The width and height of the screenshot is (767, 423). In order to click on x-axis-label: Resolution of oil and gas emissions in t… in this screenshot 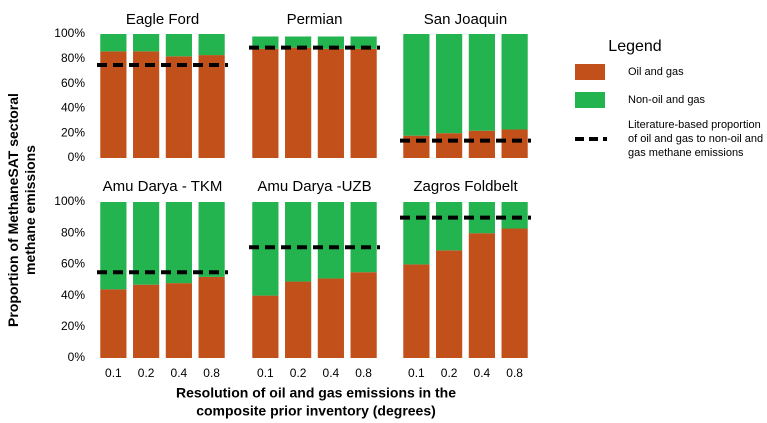, I will do `click(316, 393)`.